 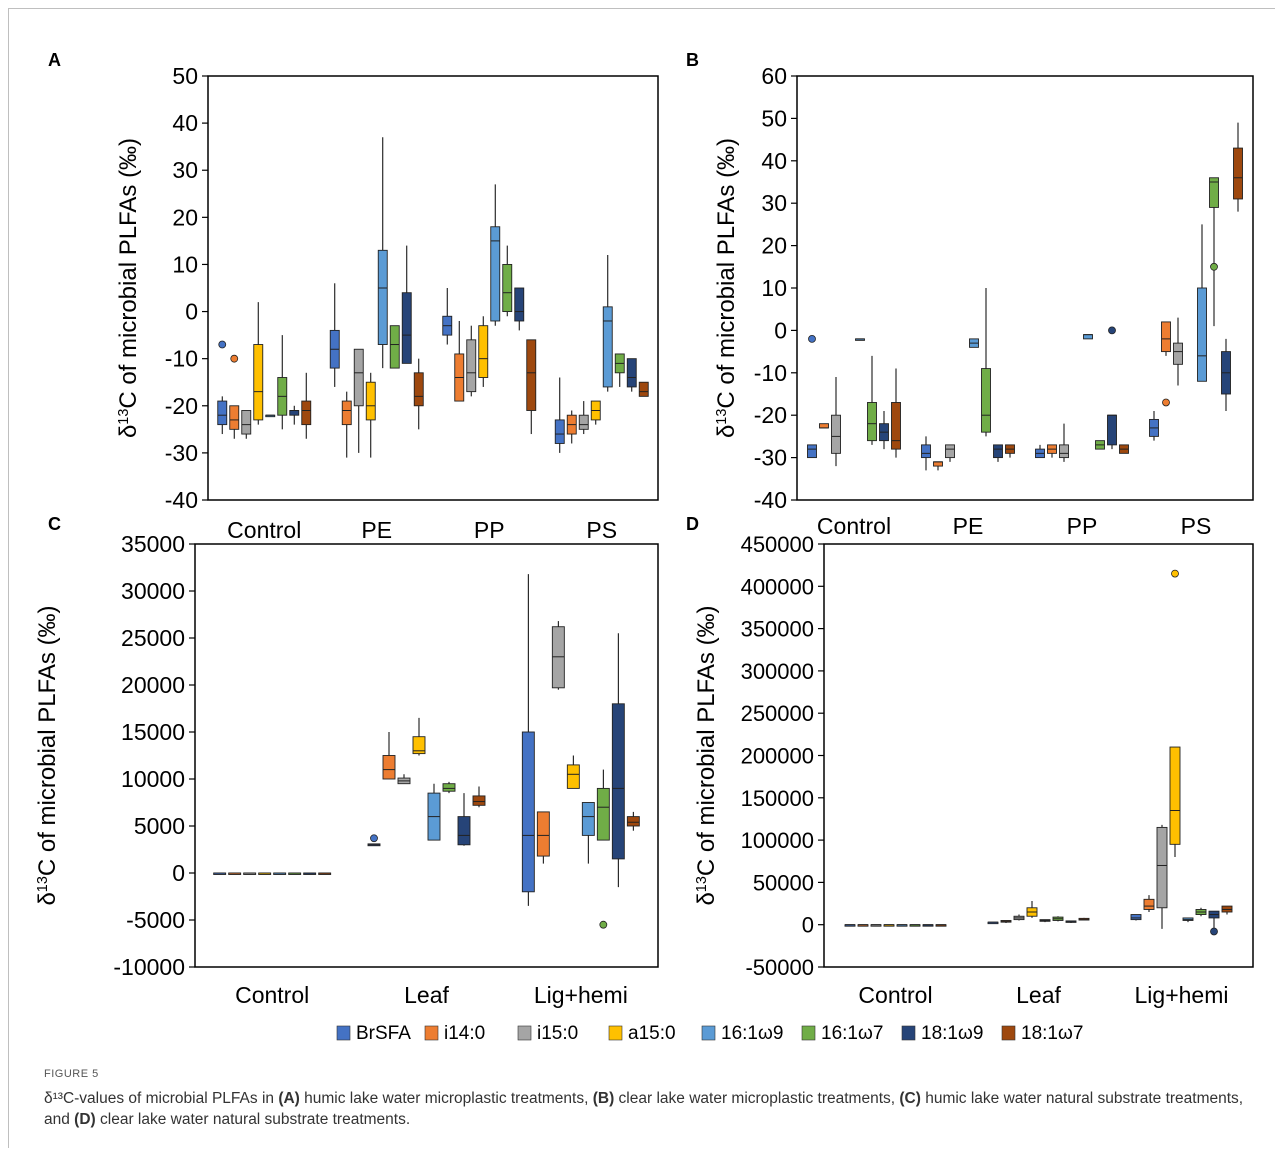 I want to click on y-tick-label: 0, so click(x=780, y=330).